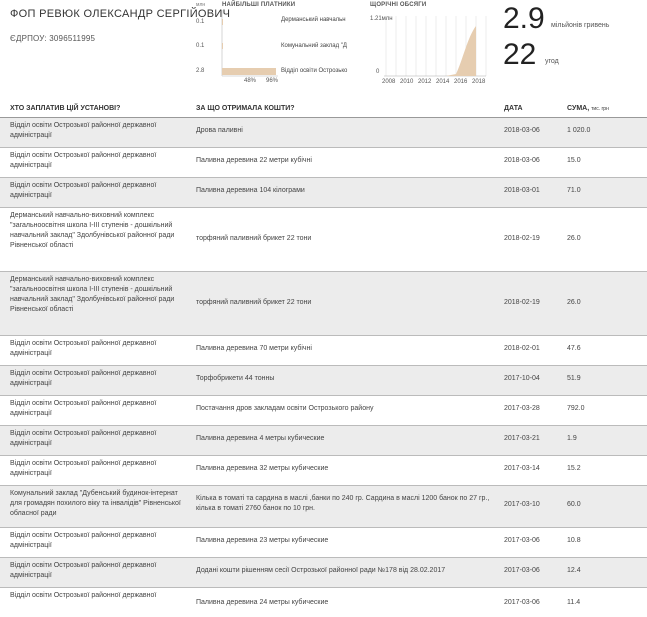 This screenshot has width=647, height=617. I want to click on cell-sum: 15.0, so click(574, 160).